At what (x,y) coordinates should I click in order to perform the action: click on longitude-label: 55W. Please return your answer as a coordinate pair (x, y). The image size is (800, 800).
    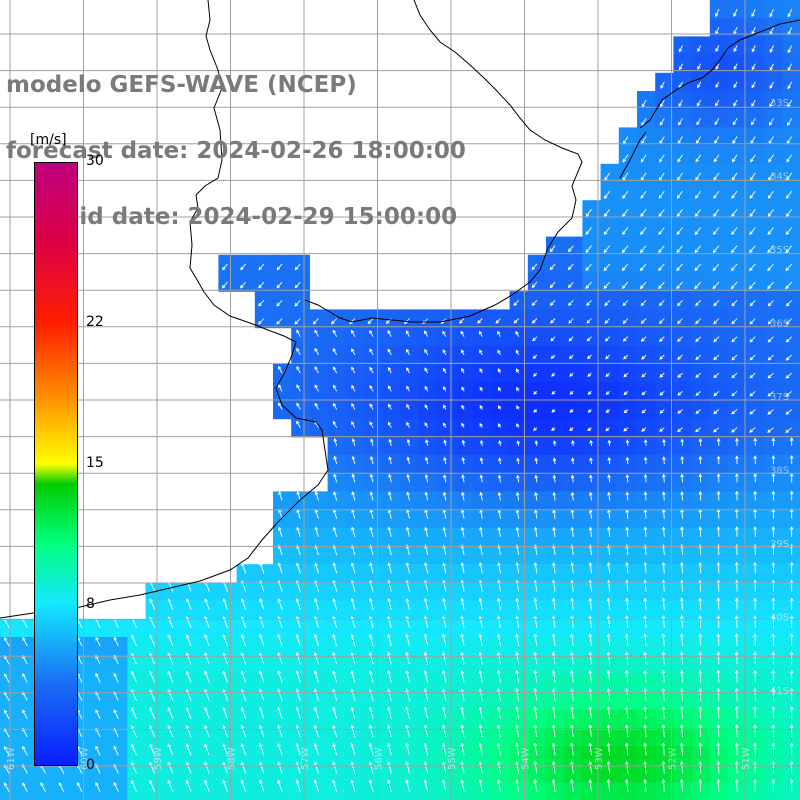
    Looking at the image, I should click on (452, 758).